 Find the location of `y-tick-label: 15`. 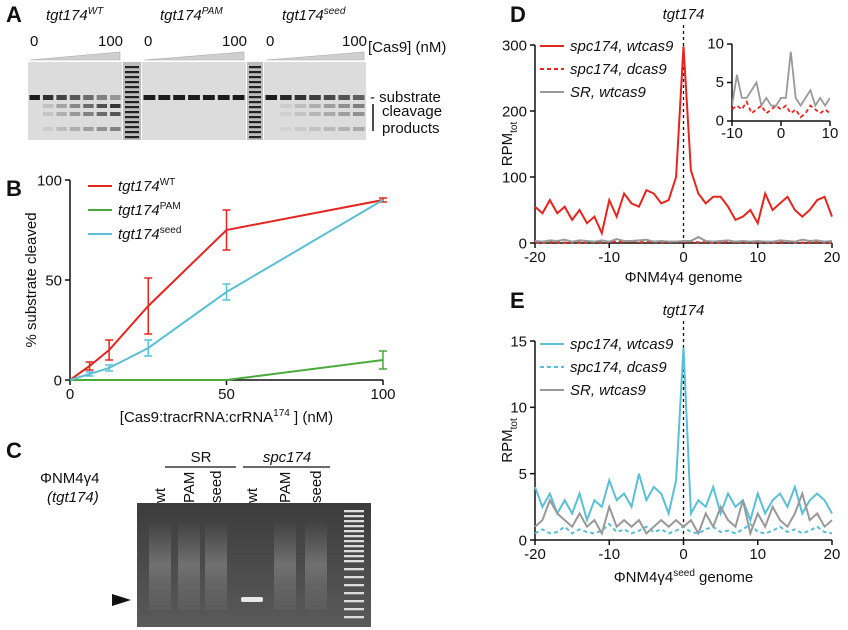

y-tick-label: 15 is located at coordinates (518, 341).